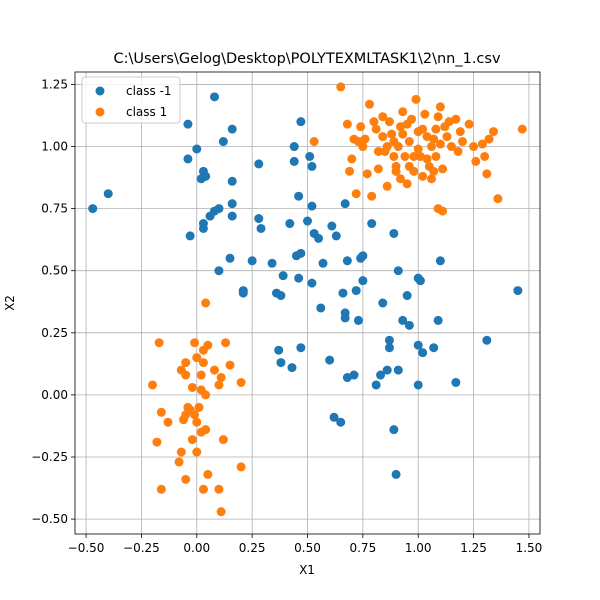 The height and width of the screenshot is (600, 600). Describe the element at coordinates (141, 548) in the screenshot. I see `x-tick-label: −0.25` at that location.